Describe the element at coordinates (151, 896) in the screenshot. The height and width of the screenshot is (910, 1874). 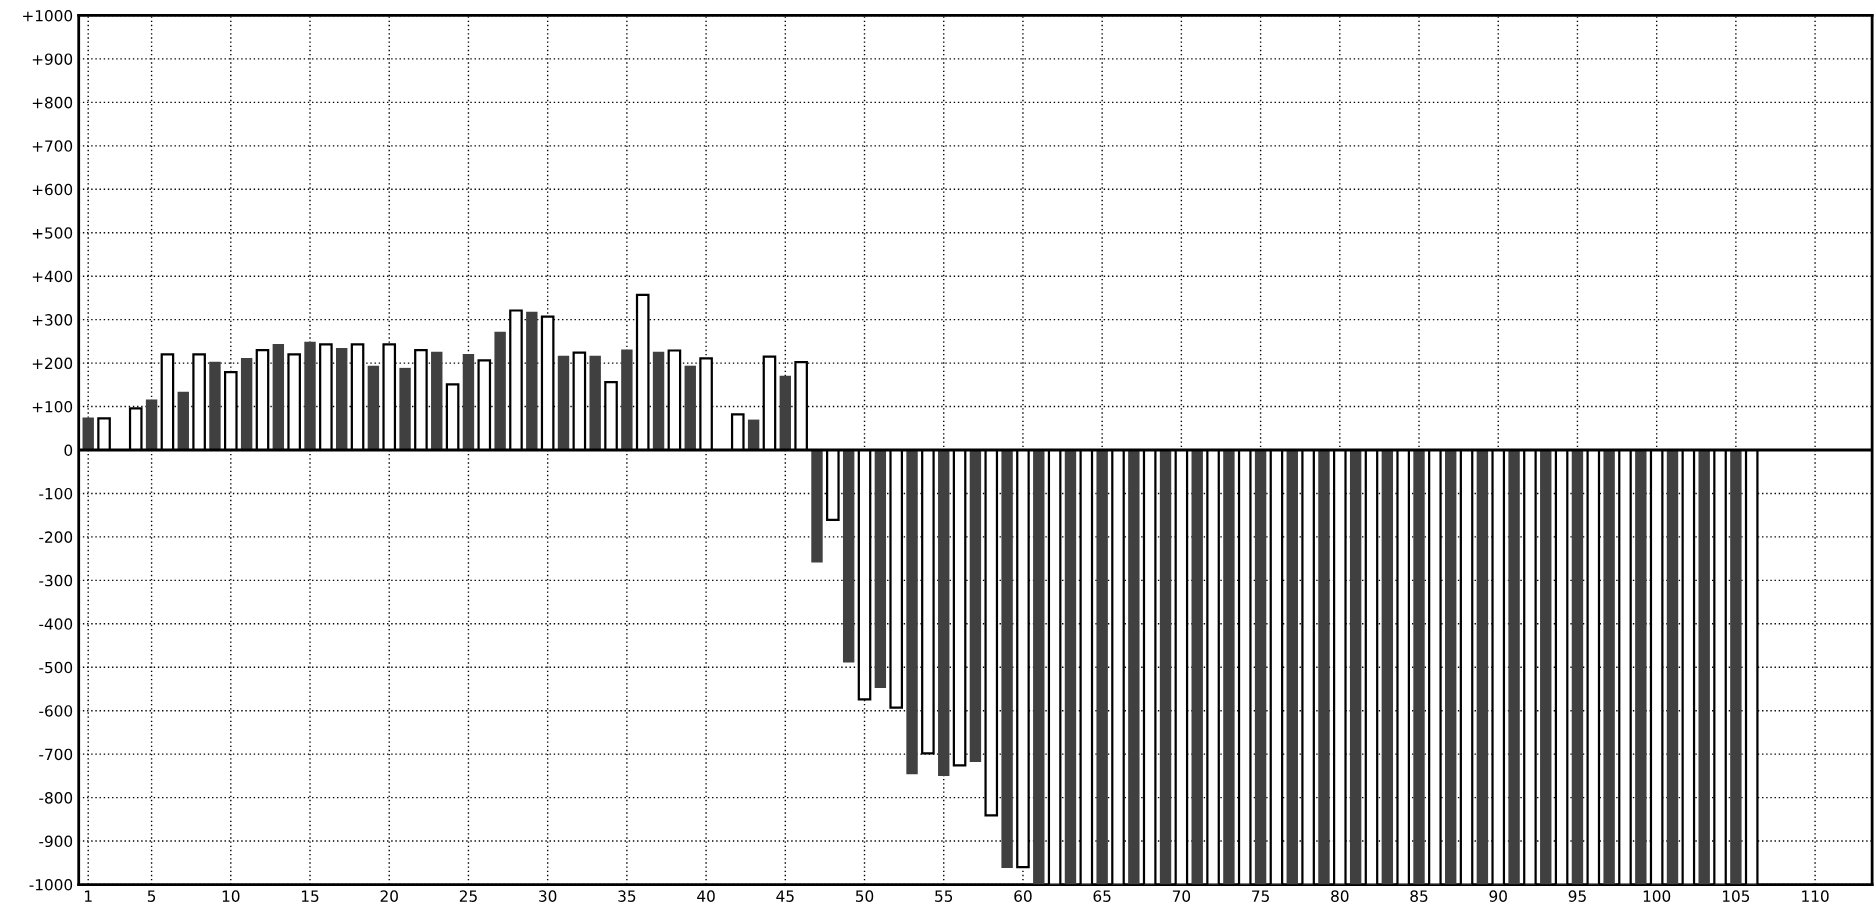
I see `x-tick-label: 5` at that location.